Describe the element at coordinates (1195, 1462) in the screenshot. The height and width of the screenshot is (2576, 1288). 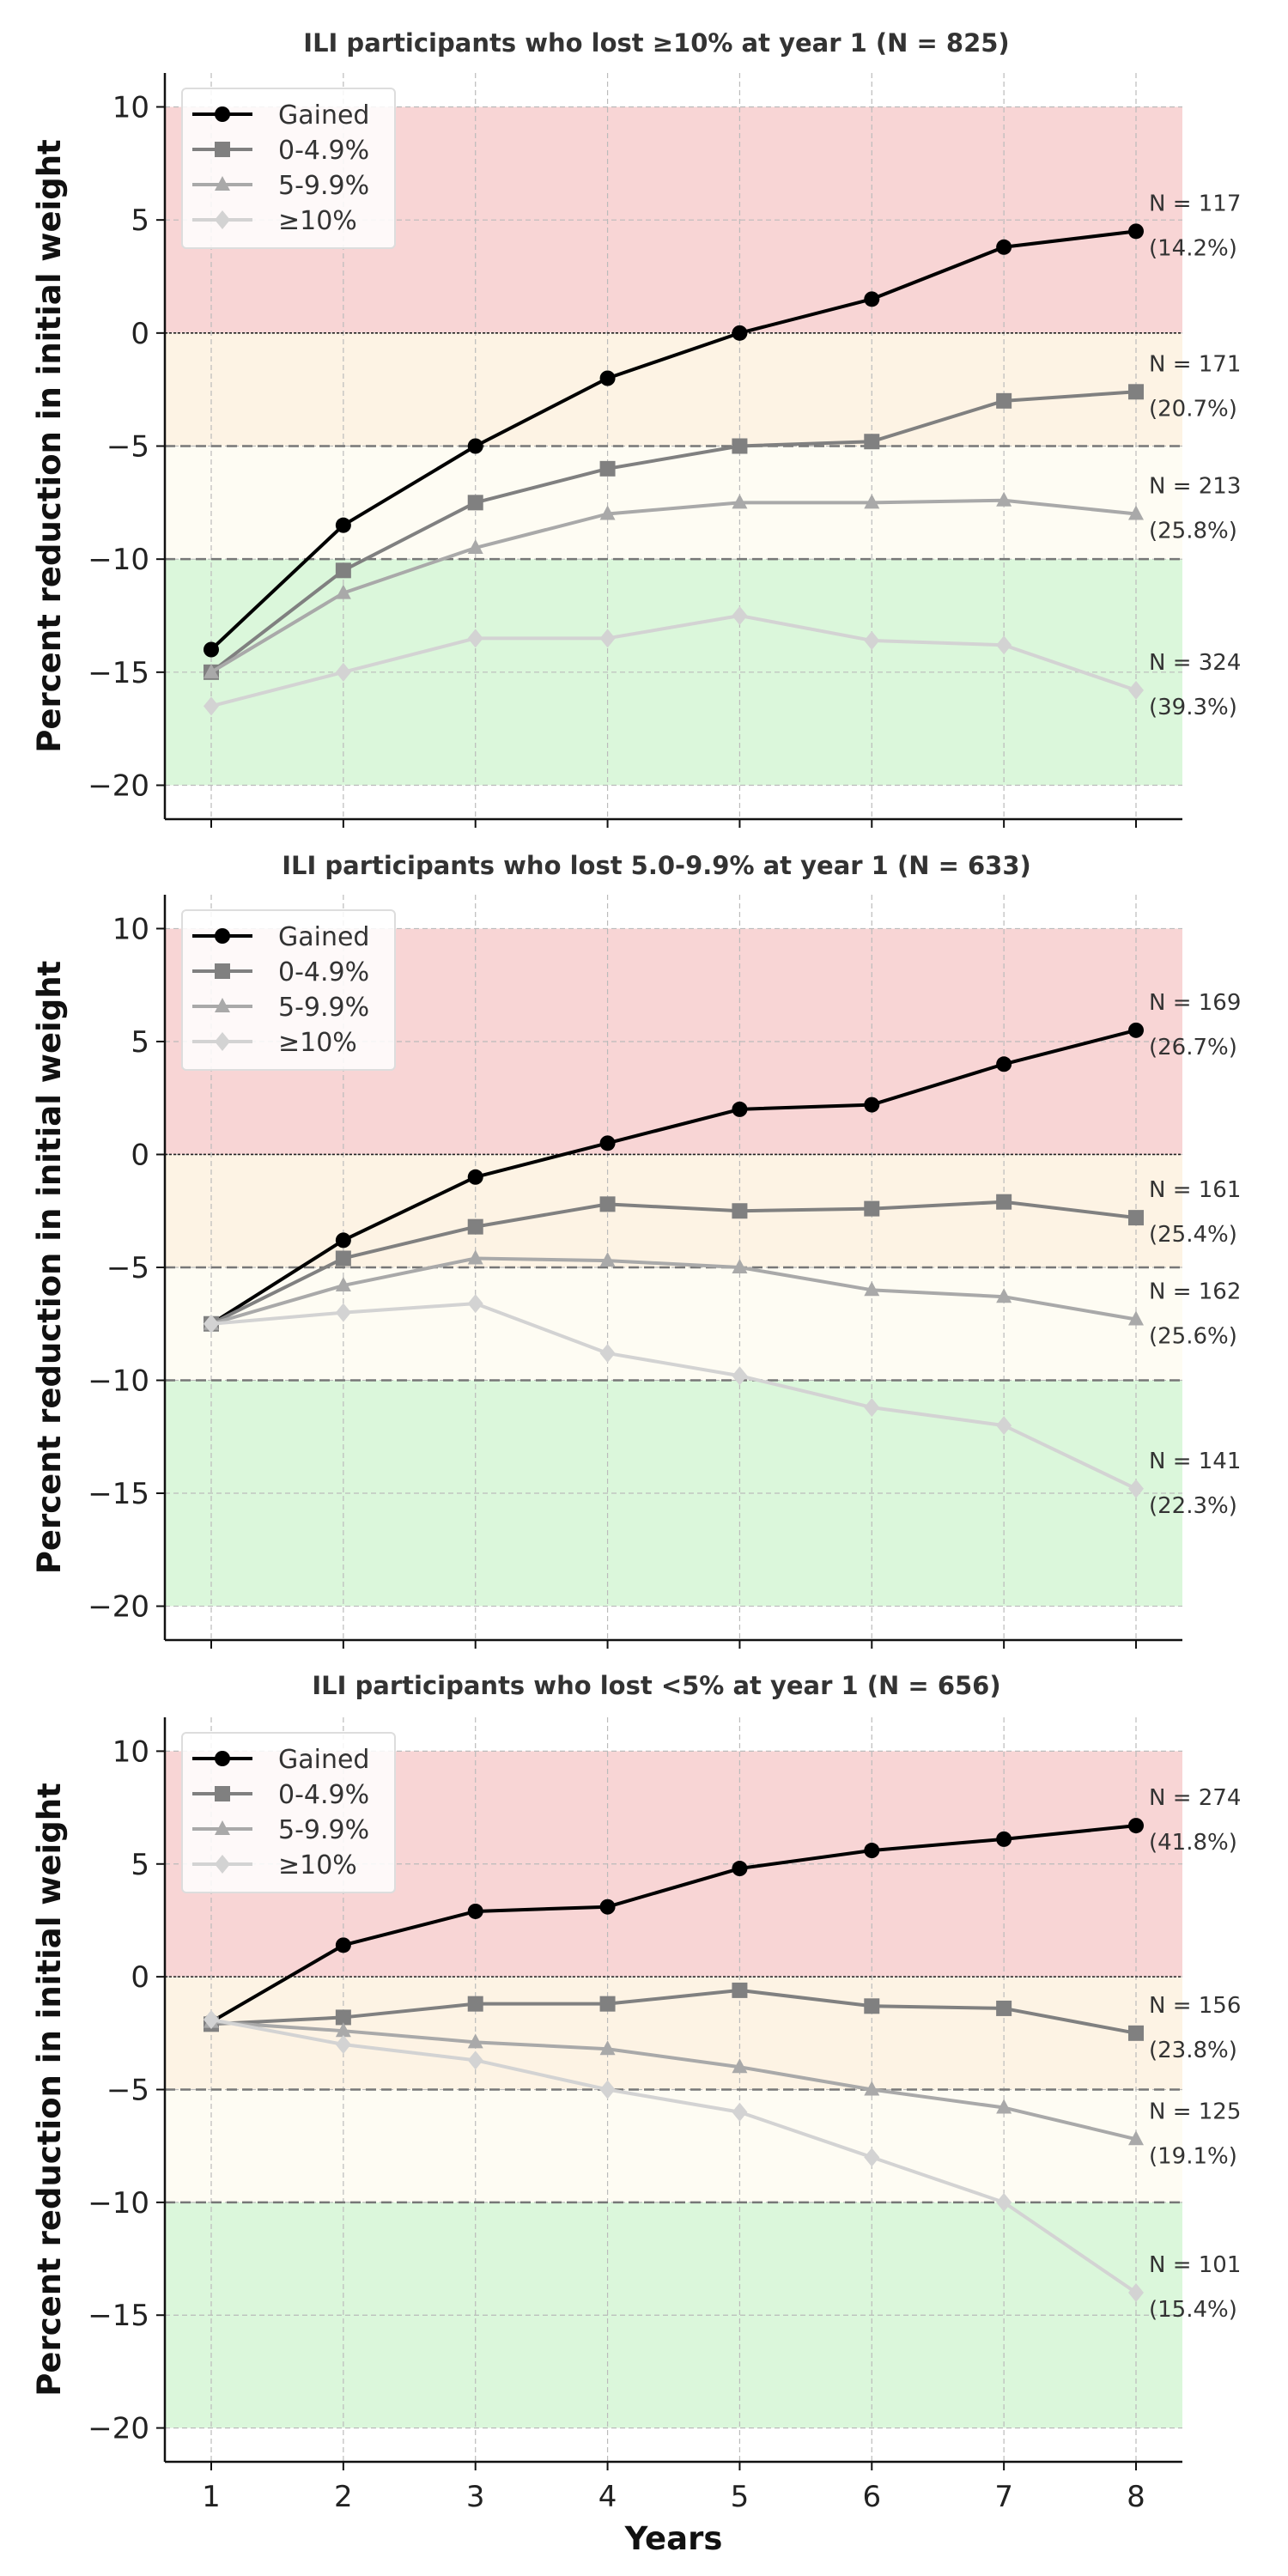
I see `n-annotation: N = 141` at that location.